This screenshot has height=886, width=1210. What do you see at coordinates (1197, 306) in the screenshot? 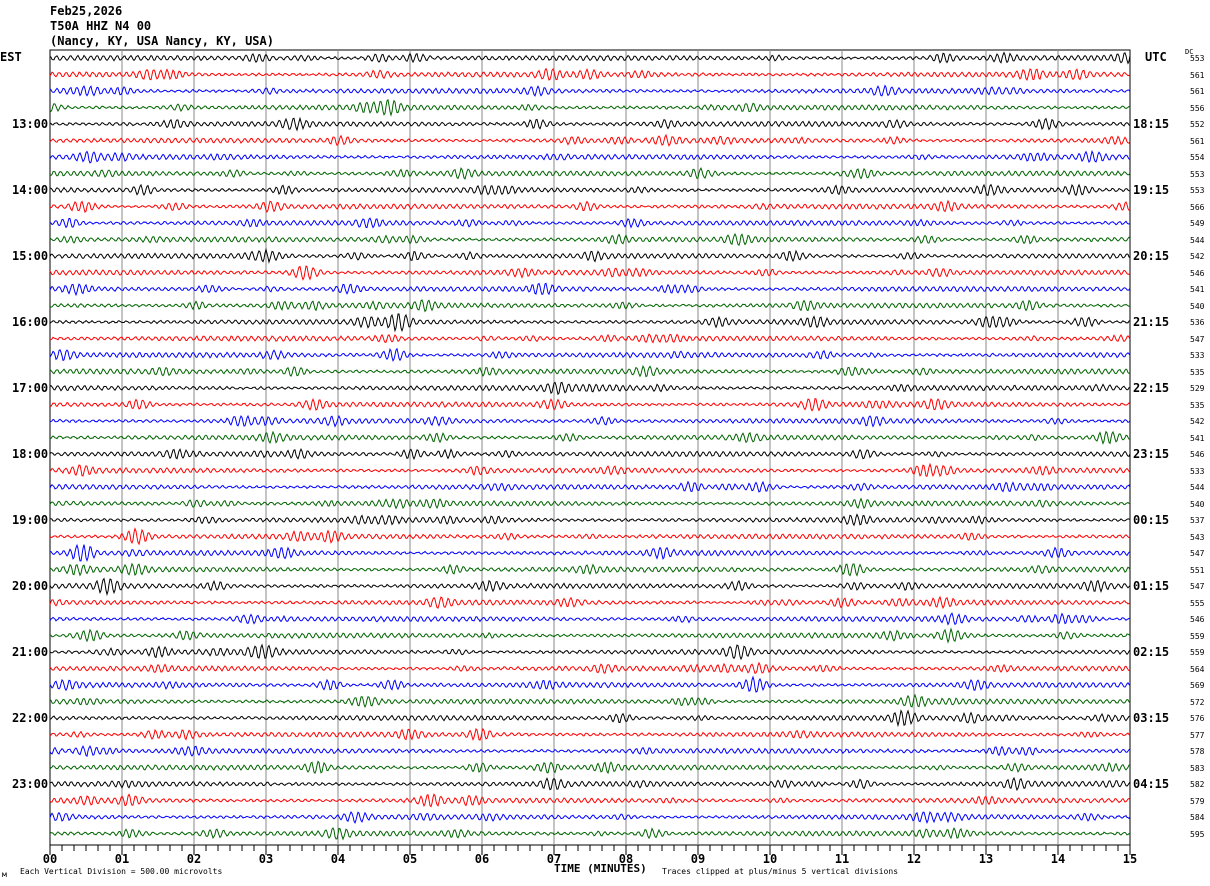
I see `dc-offset-label: 540` at bounding box center [1197, 306].